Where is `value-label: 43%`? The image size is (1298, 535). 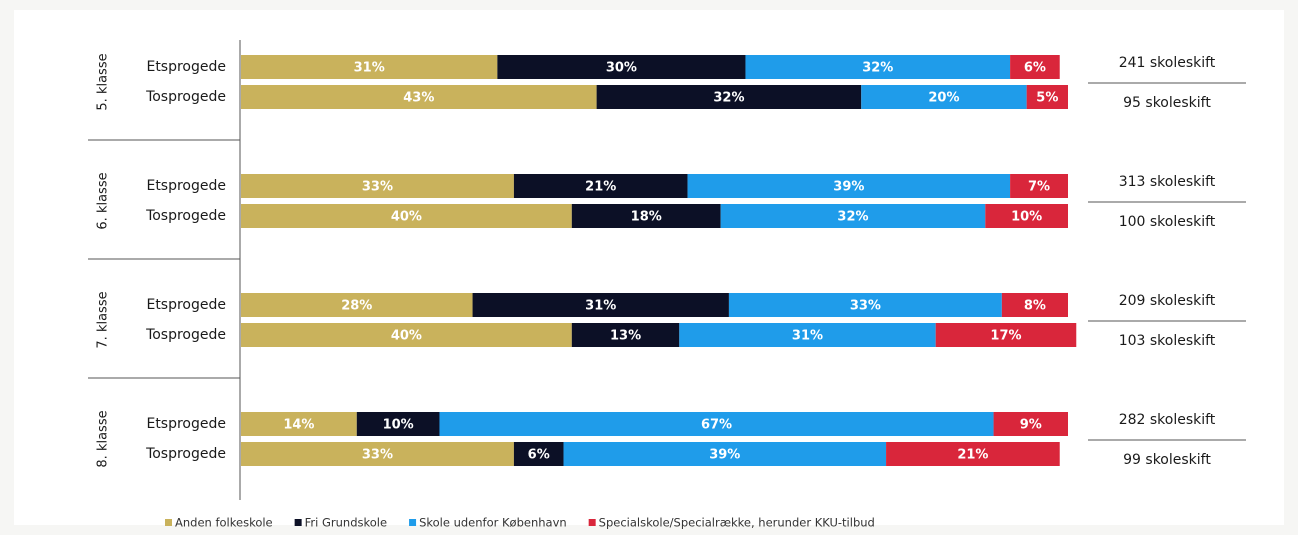 value-label: 43% is located at coordinates (418, 98).